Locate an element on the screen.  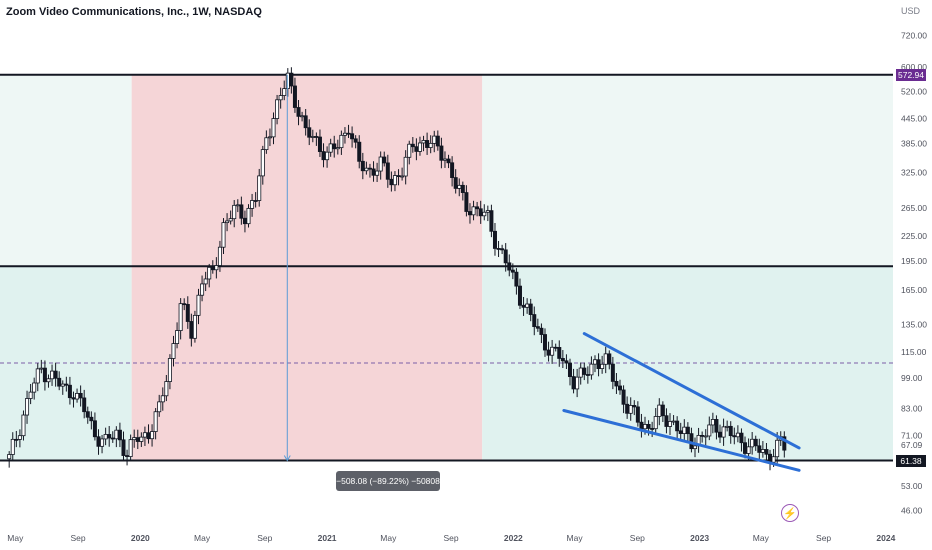
y-tick-label: 195.00 is located at coordinates (914, 261).